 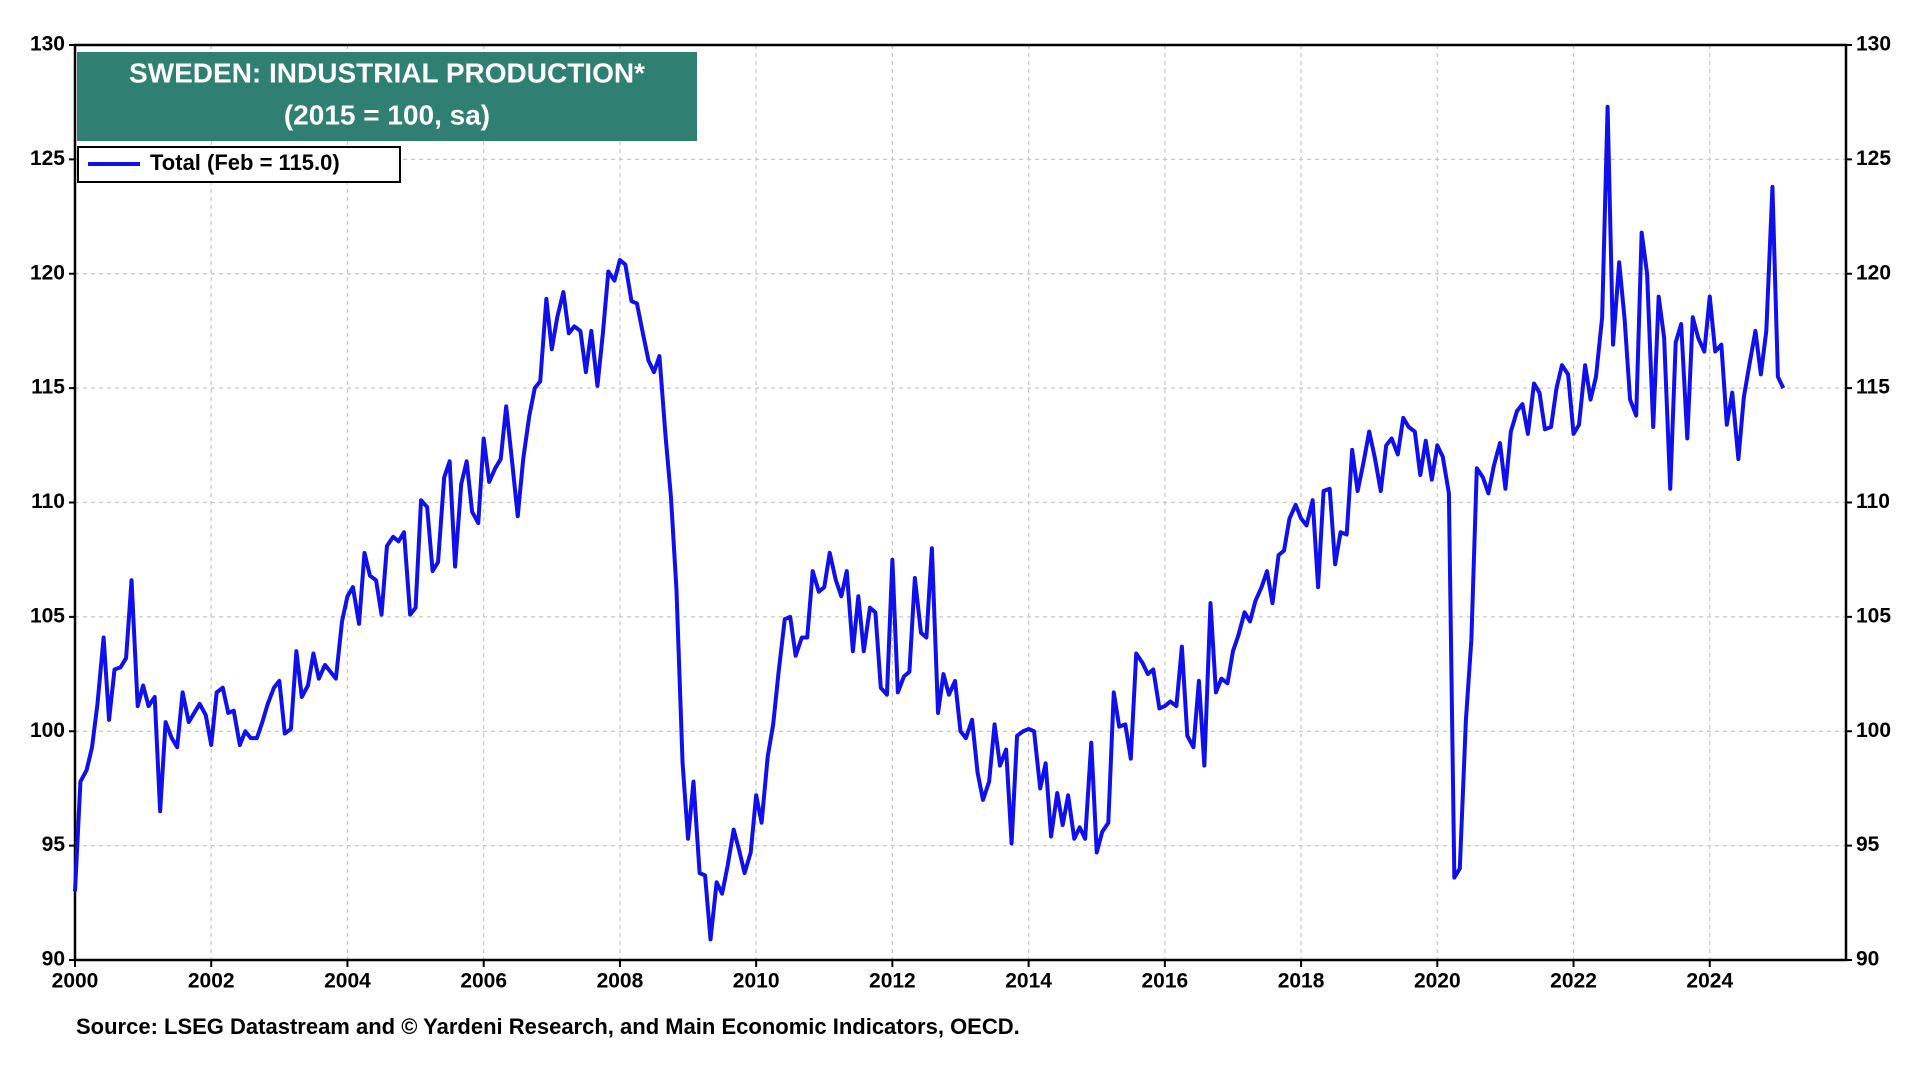 I want to click on chart-subtitle: (2015 = 100, sa), so click(x=387, y=114).